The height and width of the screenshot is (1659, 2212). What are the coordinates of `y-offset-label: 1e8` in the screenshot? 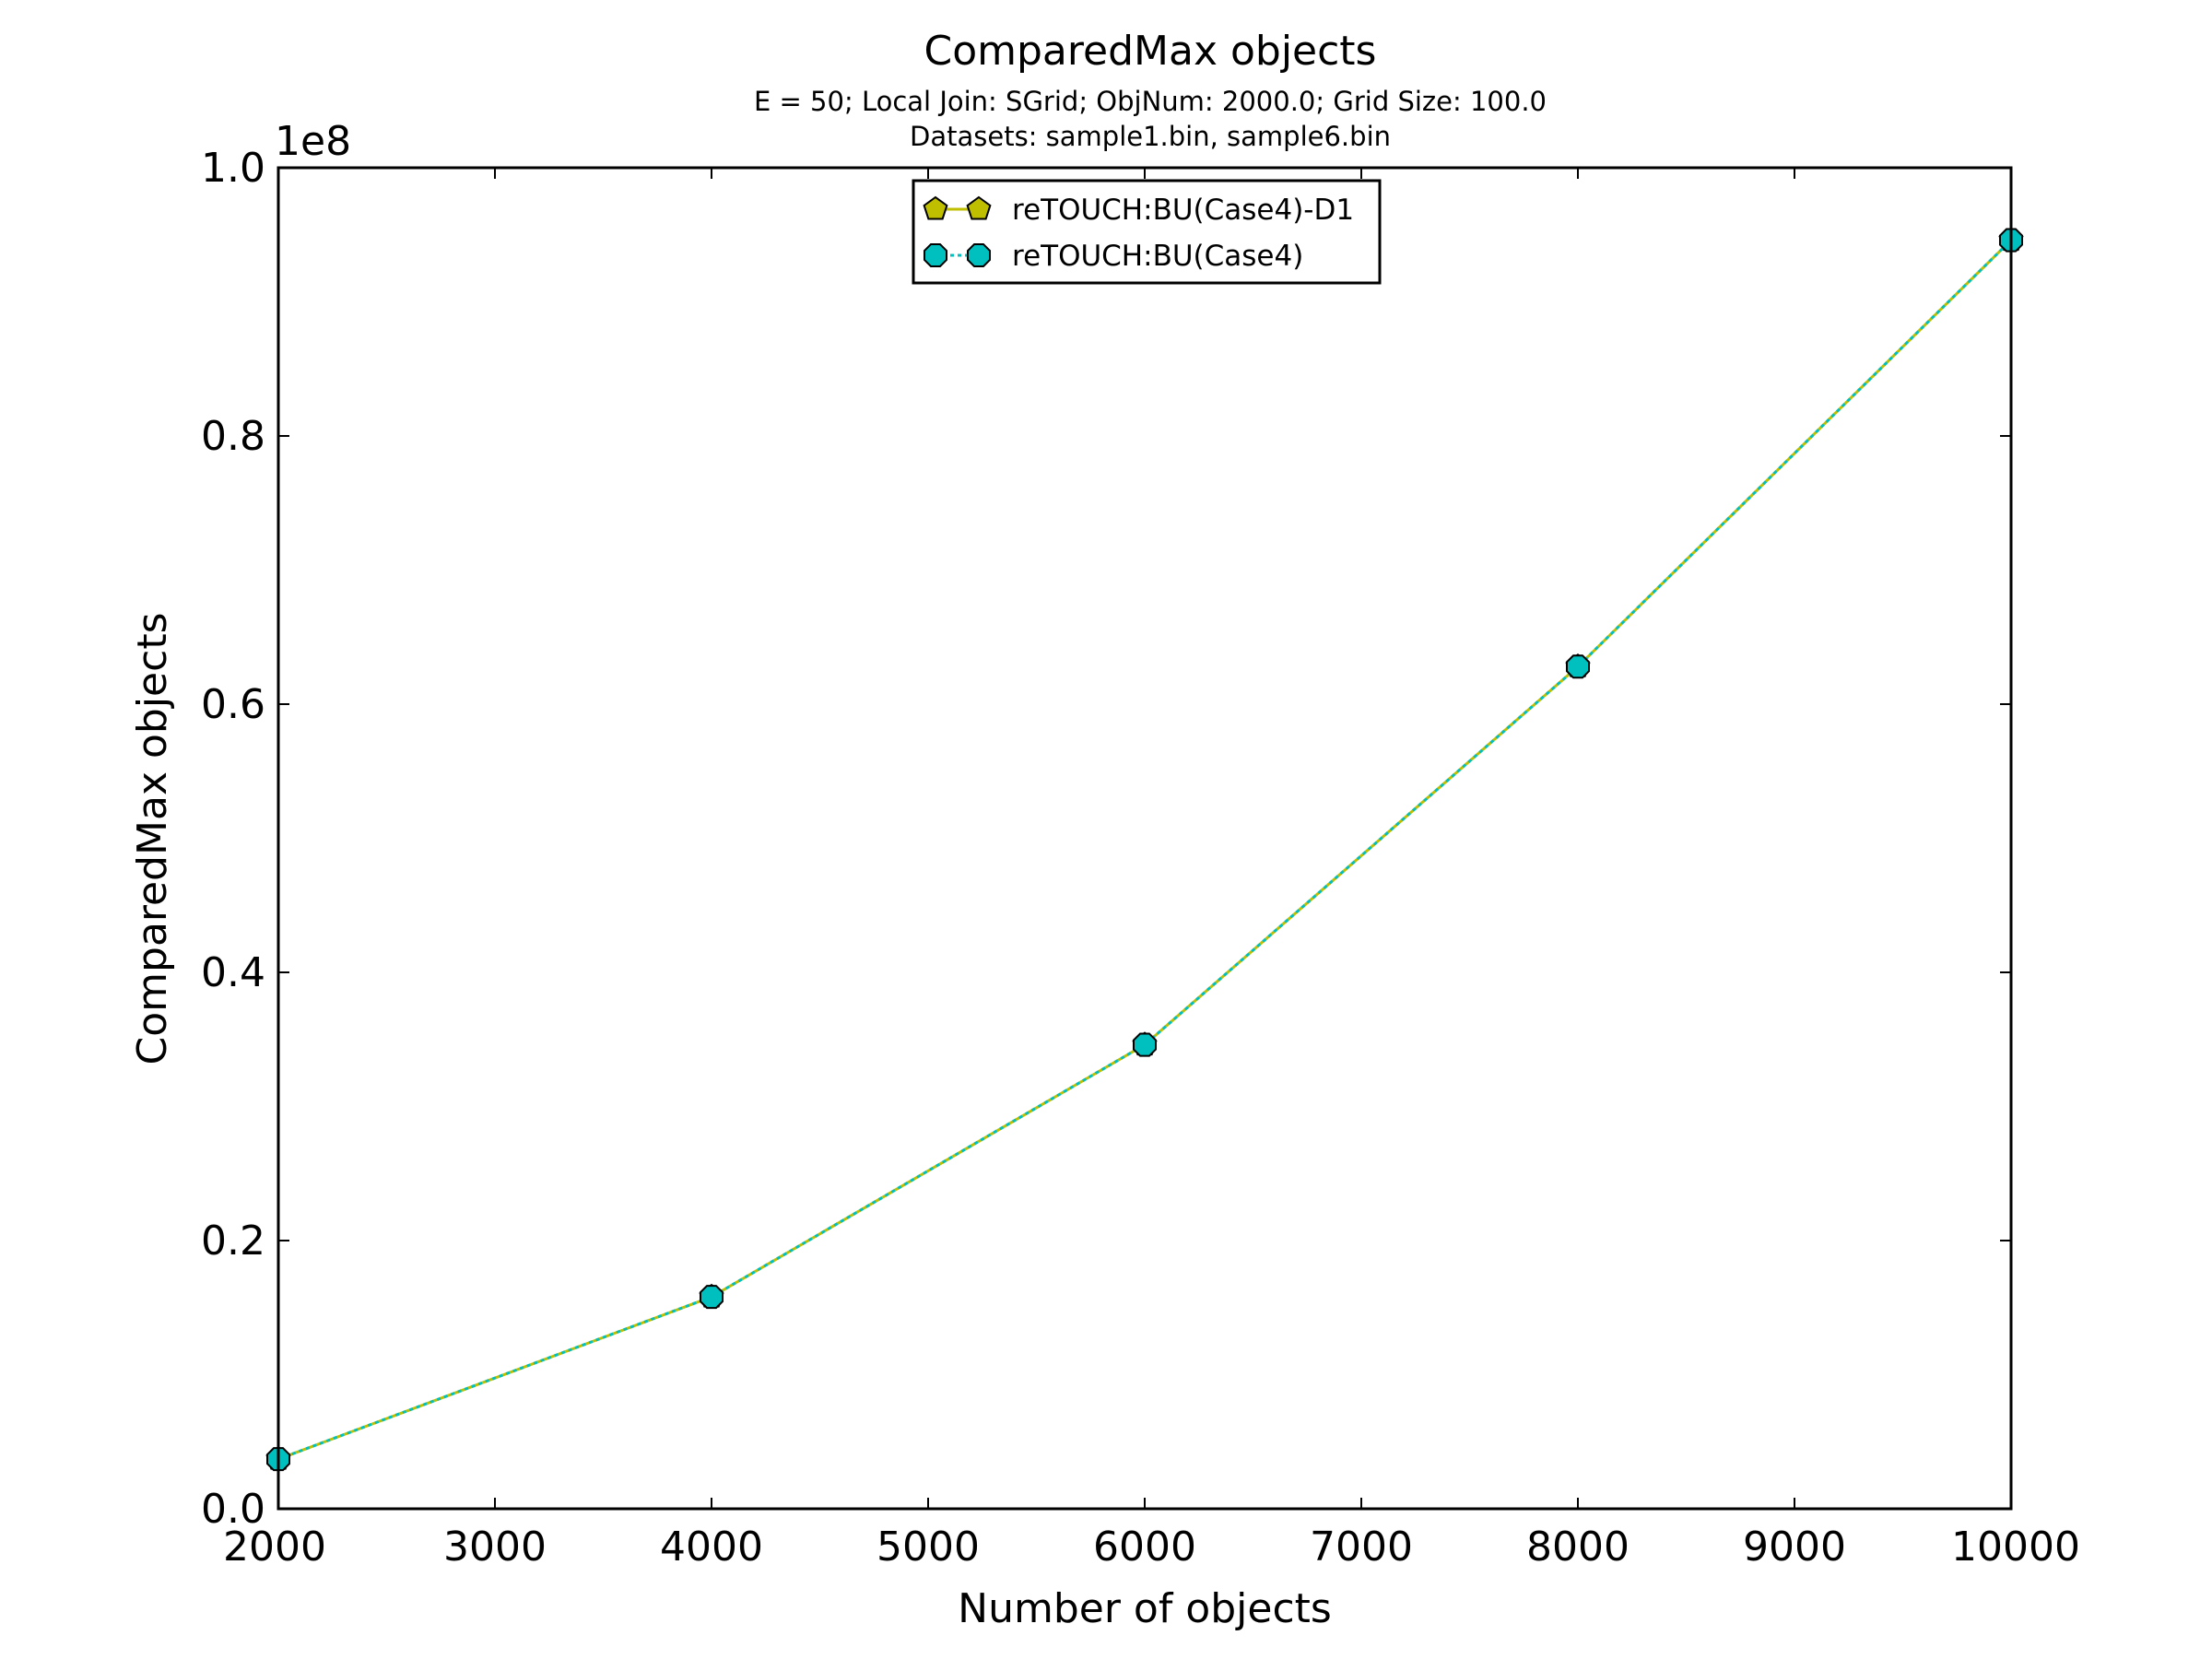 It's located at (313, 141).